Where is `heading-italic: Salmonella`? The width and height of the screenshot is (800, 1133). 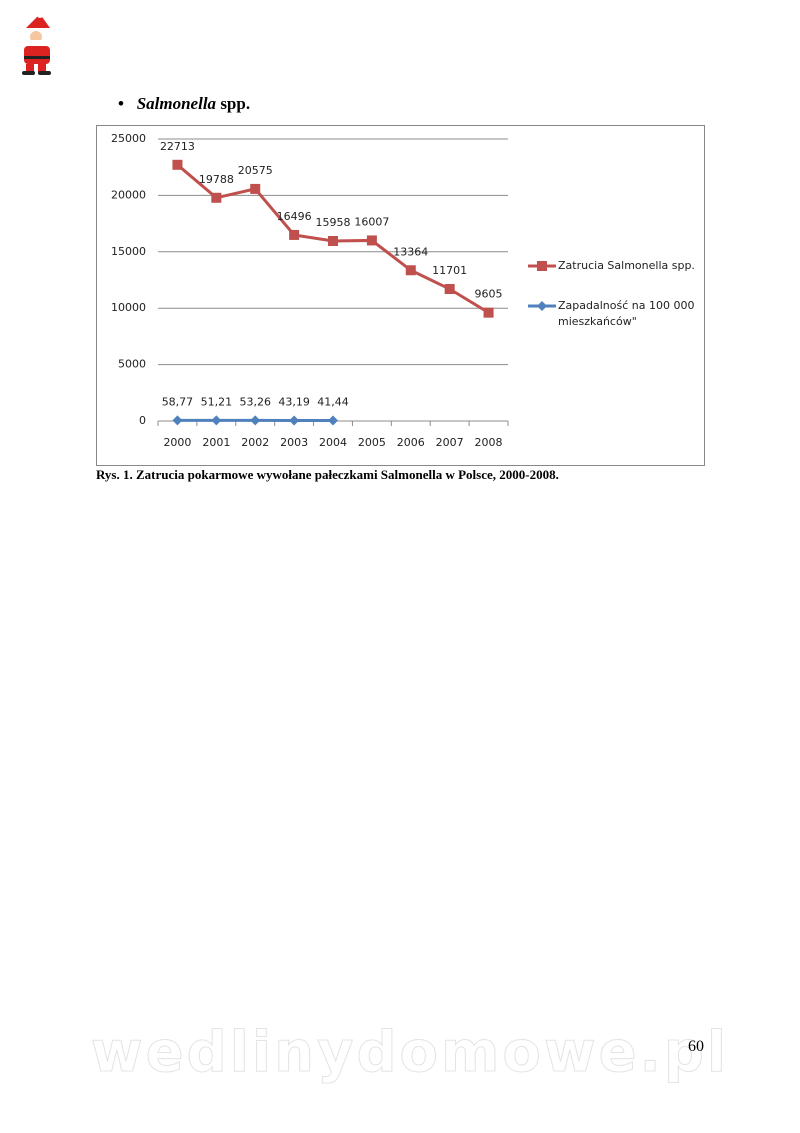 heading-italic: Salmonella is located at coordinates (176, 103).